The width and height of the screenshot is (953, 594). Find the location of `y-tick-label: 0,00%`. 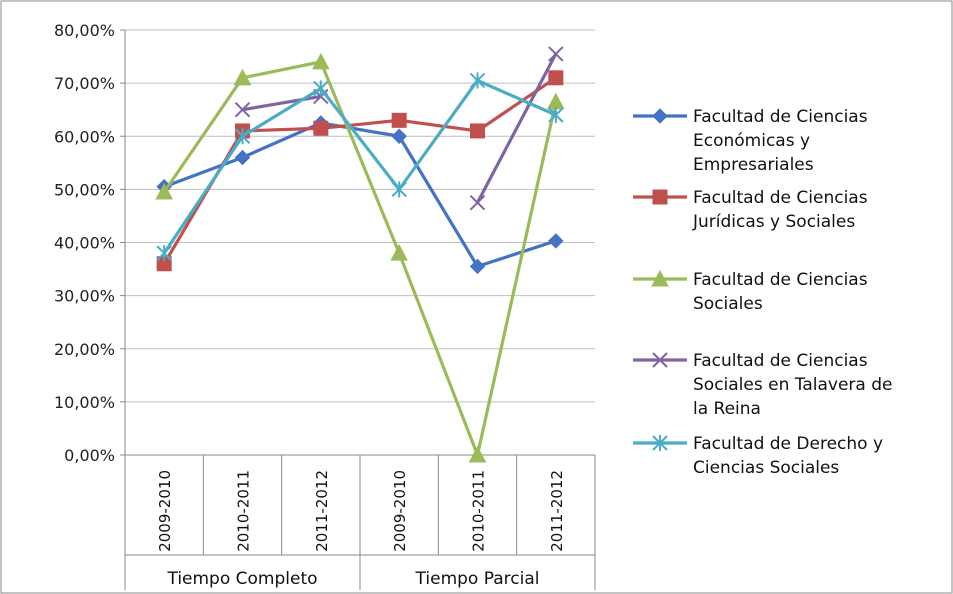

y-tick-label: 0,00% is located at coordinates (89, 455).